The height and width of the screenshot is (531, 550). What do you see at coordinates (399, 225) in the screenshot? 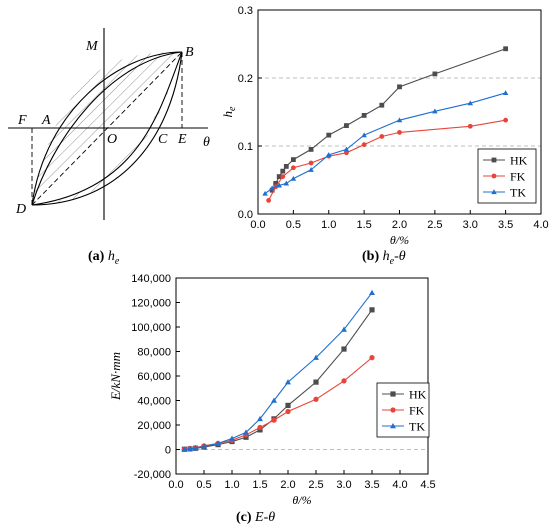
I see `x-tick-label-4: 2.0` at bounding box center [399, 225].